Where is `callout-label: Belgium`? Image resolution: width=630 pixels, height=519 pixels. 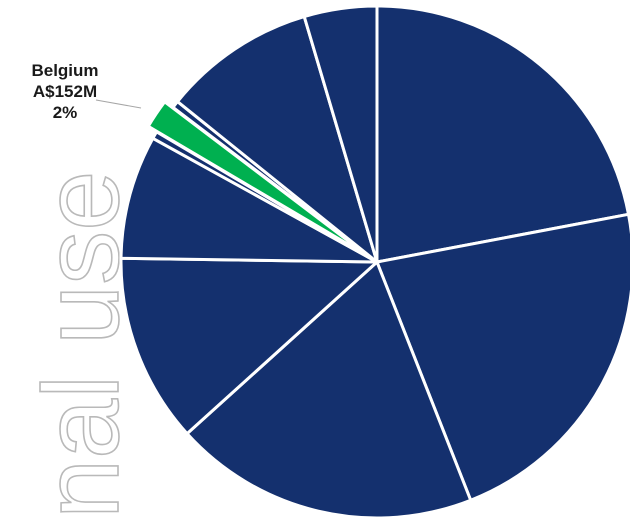
callout-label: Belgium is located at coordinates (65, 70).